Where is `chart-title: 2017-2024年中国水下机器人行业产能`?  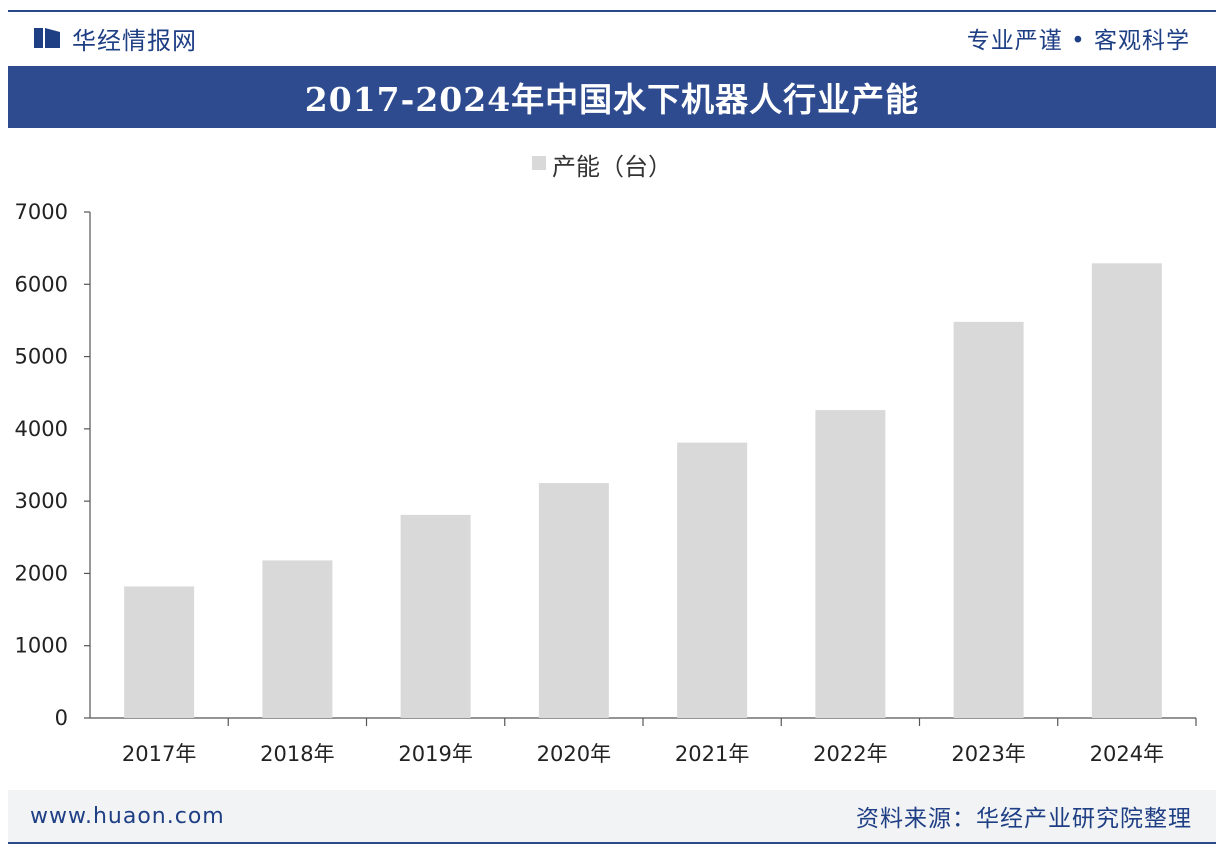 chart-title: 2017-2024年中国水下机器人行业产能 is located at coordinates (612, 99).